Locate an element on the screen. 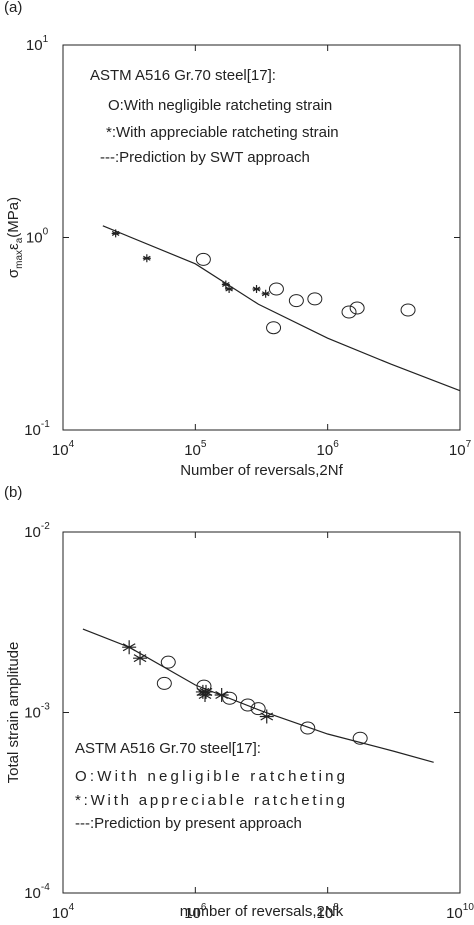 The image size is (474, 925). y-tick-exponent: -4 is located at coordinates (45, 887).